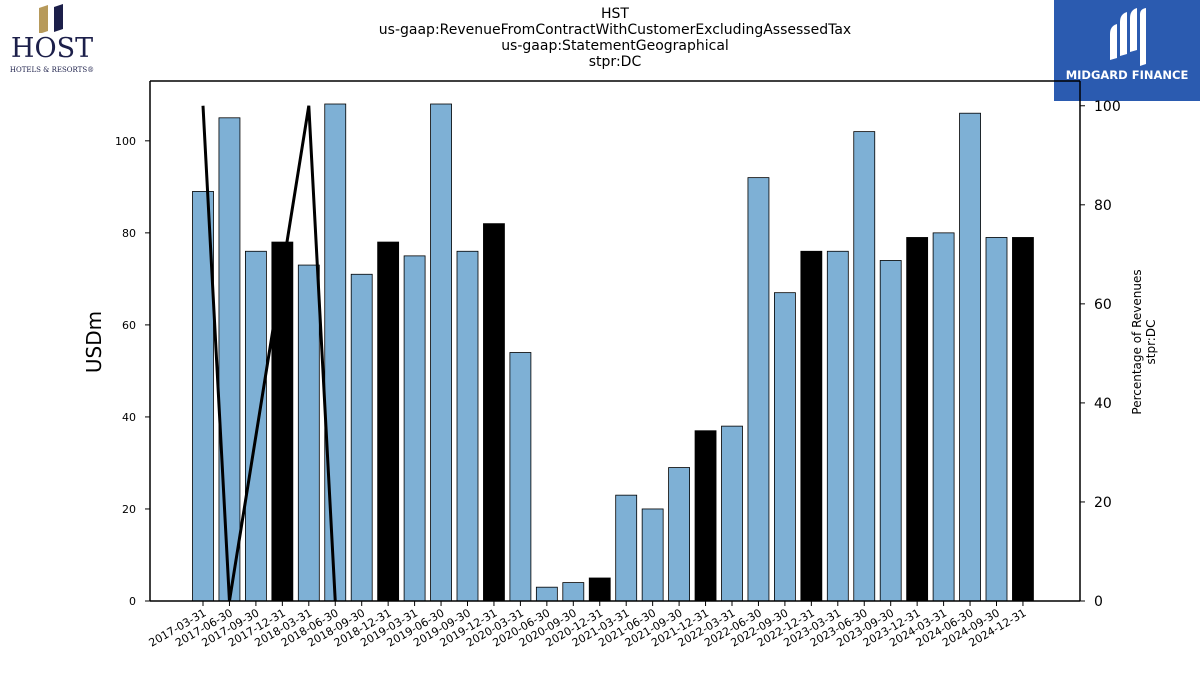 The image size is (1200, 675). Describe the element at coordinates (1103, 404) in the screenshot. I see `y2-tick-label: 40` at that location.